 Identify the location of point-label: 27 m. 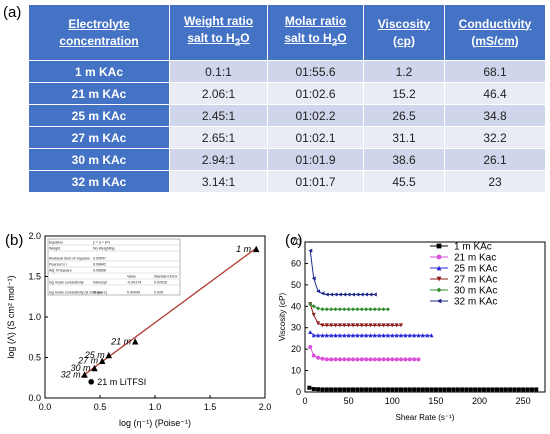
(88, 361).